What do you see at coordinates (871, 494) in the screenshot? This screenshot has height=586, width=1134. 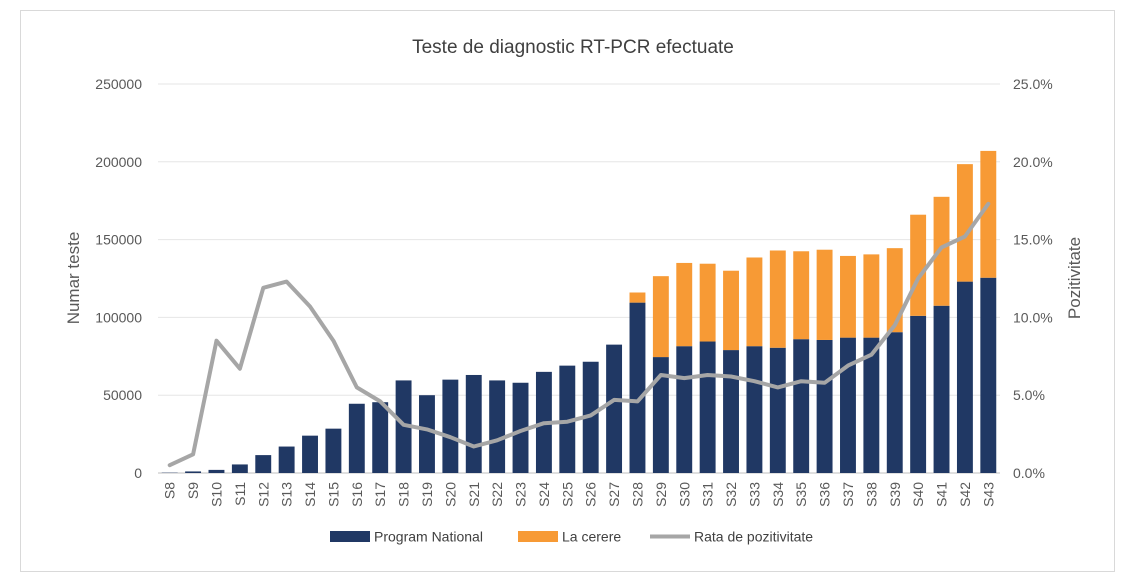 I see `x-tick-label: S38` at bounding box center [871, 494].